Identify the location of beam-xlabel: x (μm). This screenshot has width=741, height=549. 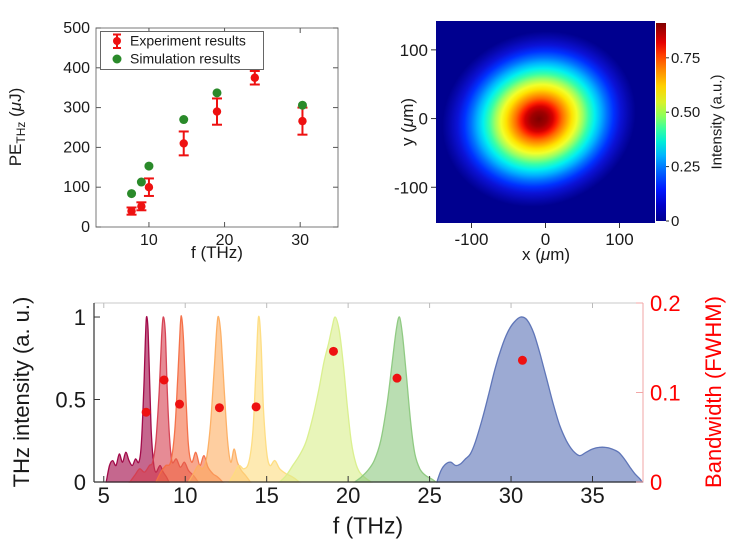
(546, 254).